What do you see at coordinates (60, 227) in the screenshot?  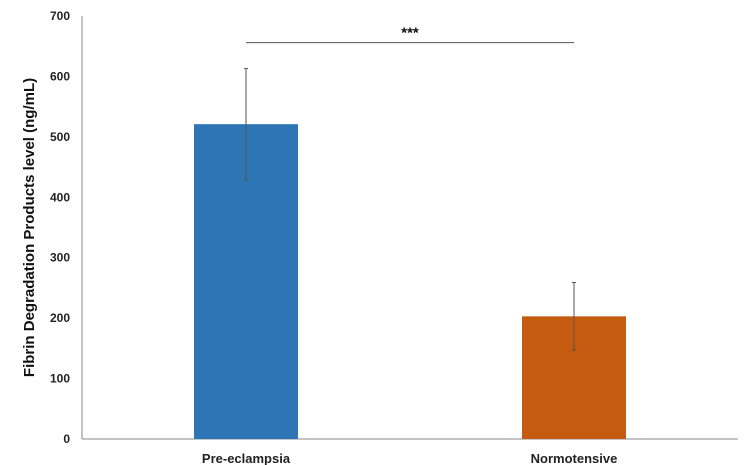 I see `y-tick-labels: 0 100 200 300 400 500 600 700` at bounding box center [60, 227].